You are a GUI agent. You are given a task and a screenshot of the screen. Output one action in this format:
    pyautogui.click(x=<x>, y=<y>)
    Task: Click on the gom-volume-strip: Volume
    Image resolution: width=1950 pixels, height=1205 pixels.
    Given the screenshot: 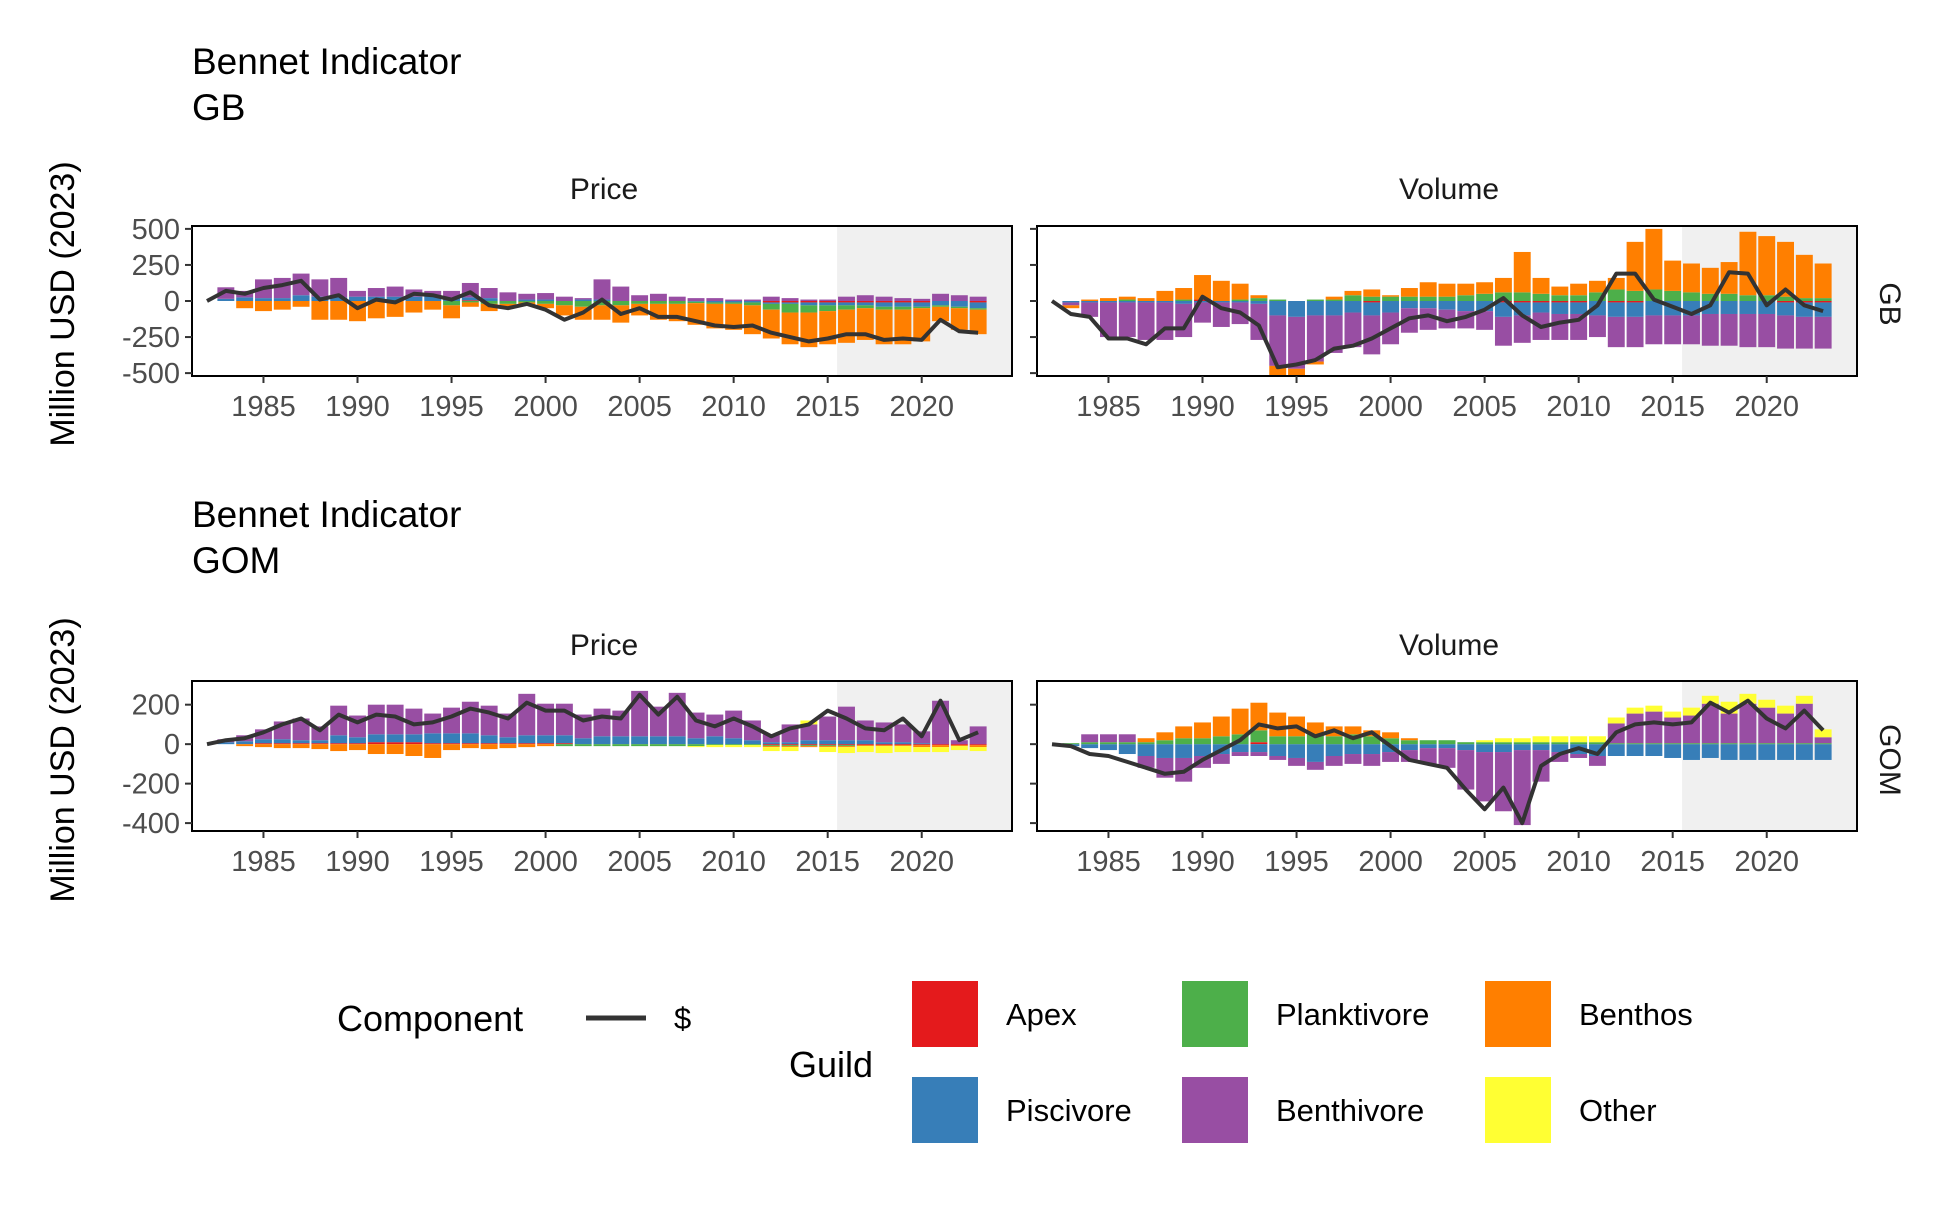 What is the action you would take?
    pyautogui.click(x=1449, y=645)
    